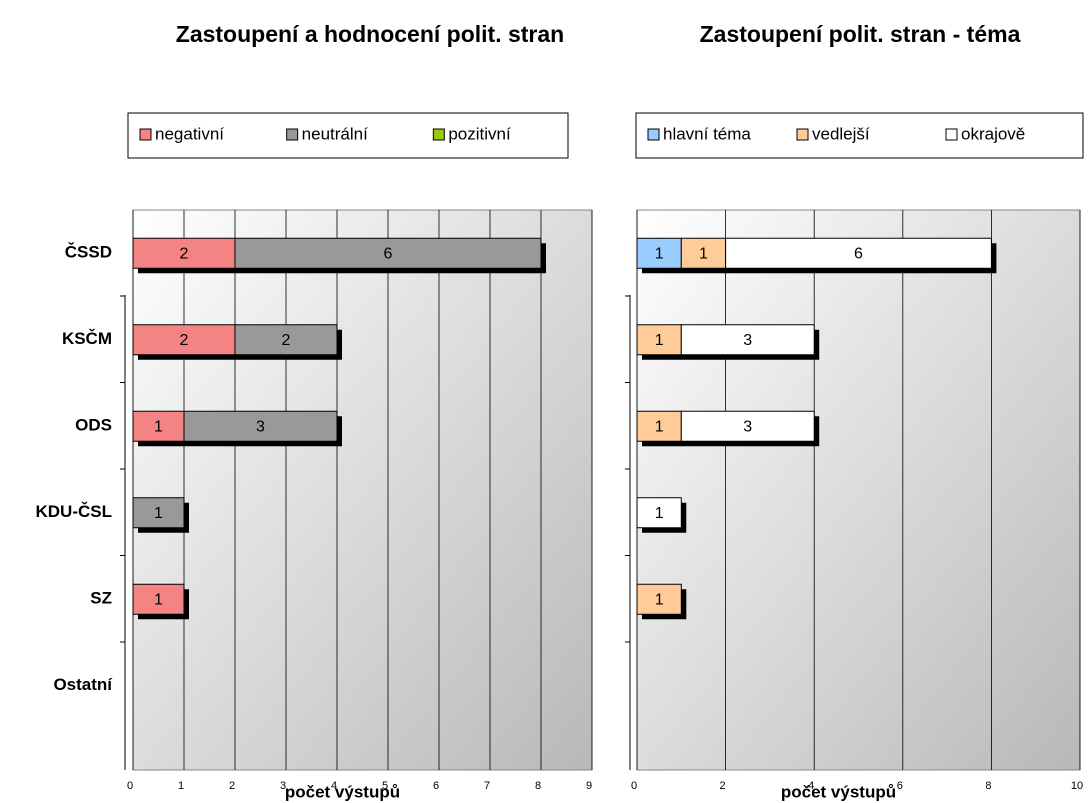 This screenshot has height=803, width=1092. What do you see at coordinates (87, 338) in the screenshot?
I see `y-tick-label: KSČM` at bounding box center [87, 338].